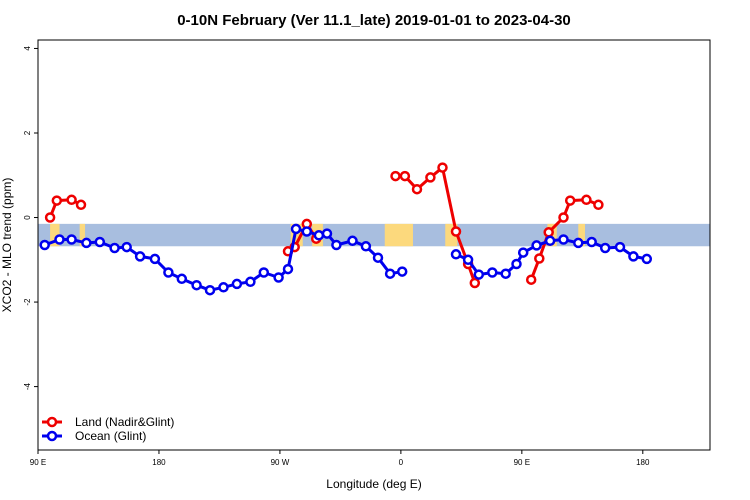 The height and width of the screenshot is (500, 750). I want to click on x-axis-label: Longitude (deg E), so click(373, 484).